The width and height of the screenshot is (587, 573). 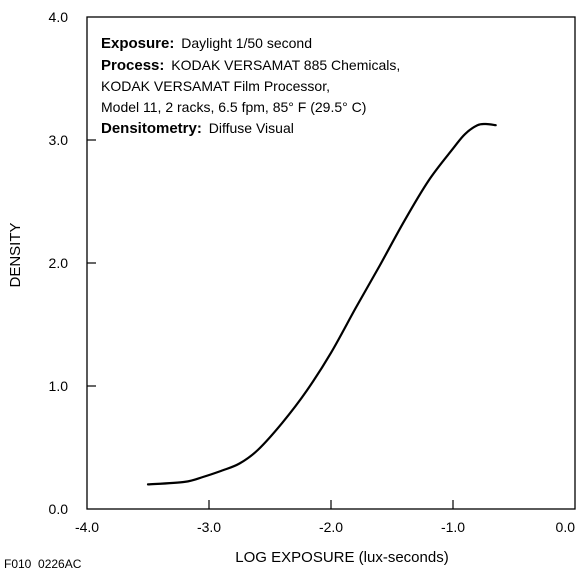 I want to click on densitometry-value: Diffuse Visual, so click(x=251, y=128).